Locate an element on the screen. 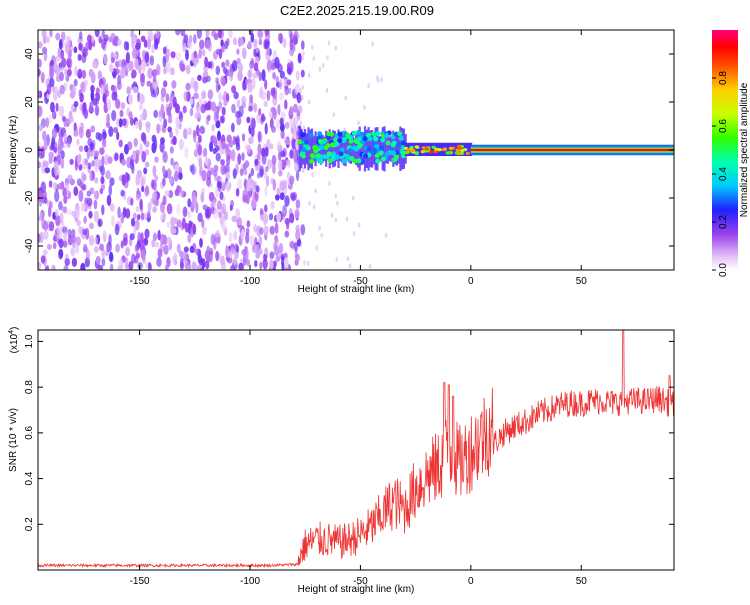 The image size is (750, 605). x-tick-label: -150 is located at coordinates (140, 281).